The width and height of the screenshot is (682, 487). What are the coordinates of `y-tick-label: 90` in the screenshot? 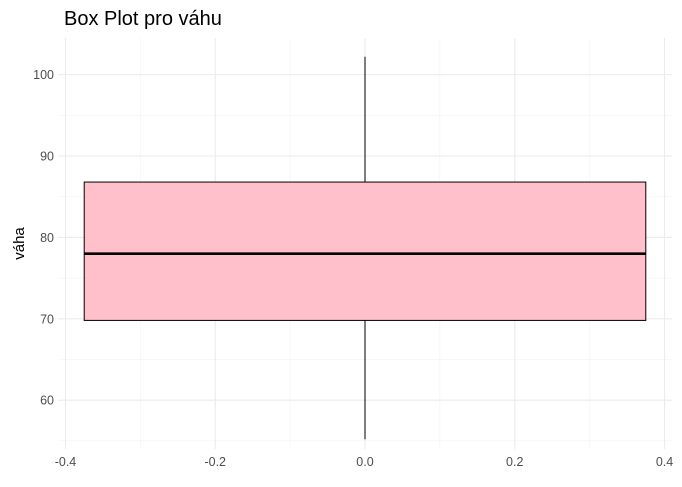 It's located at (47, 157).